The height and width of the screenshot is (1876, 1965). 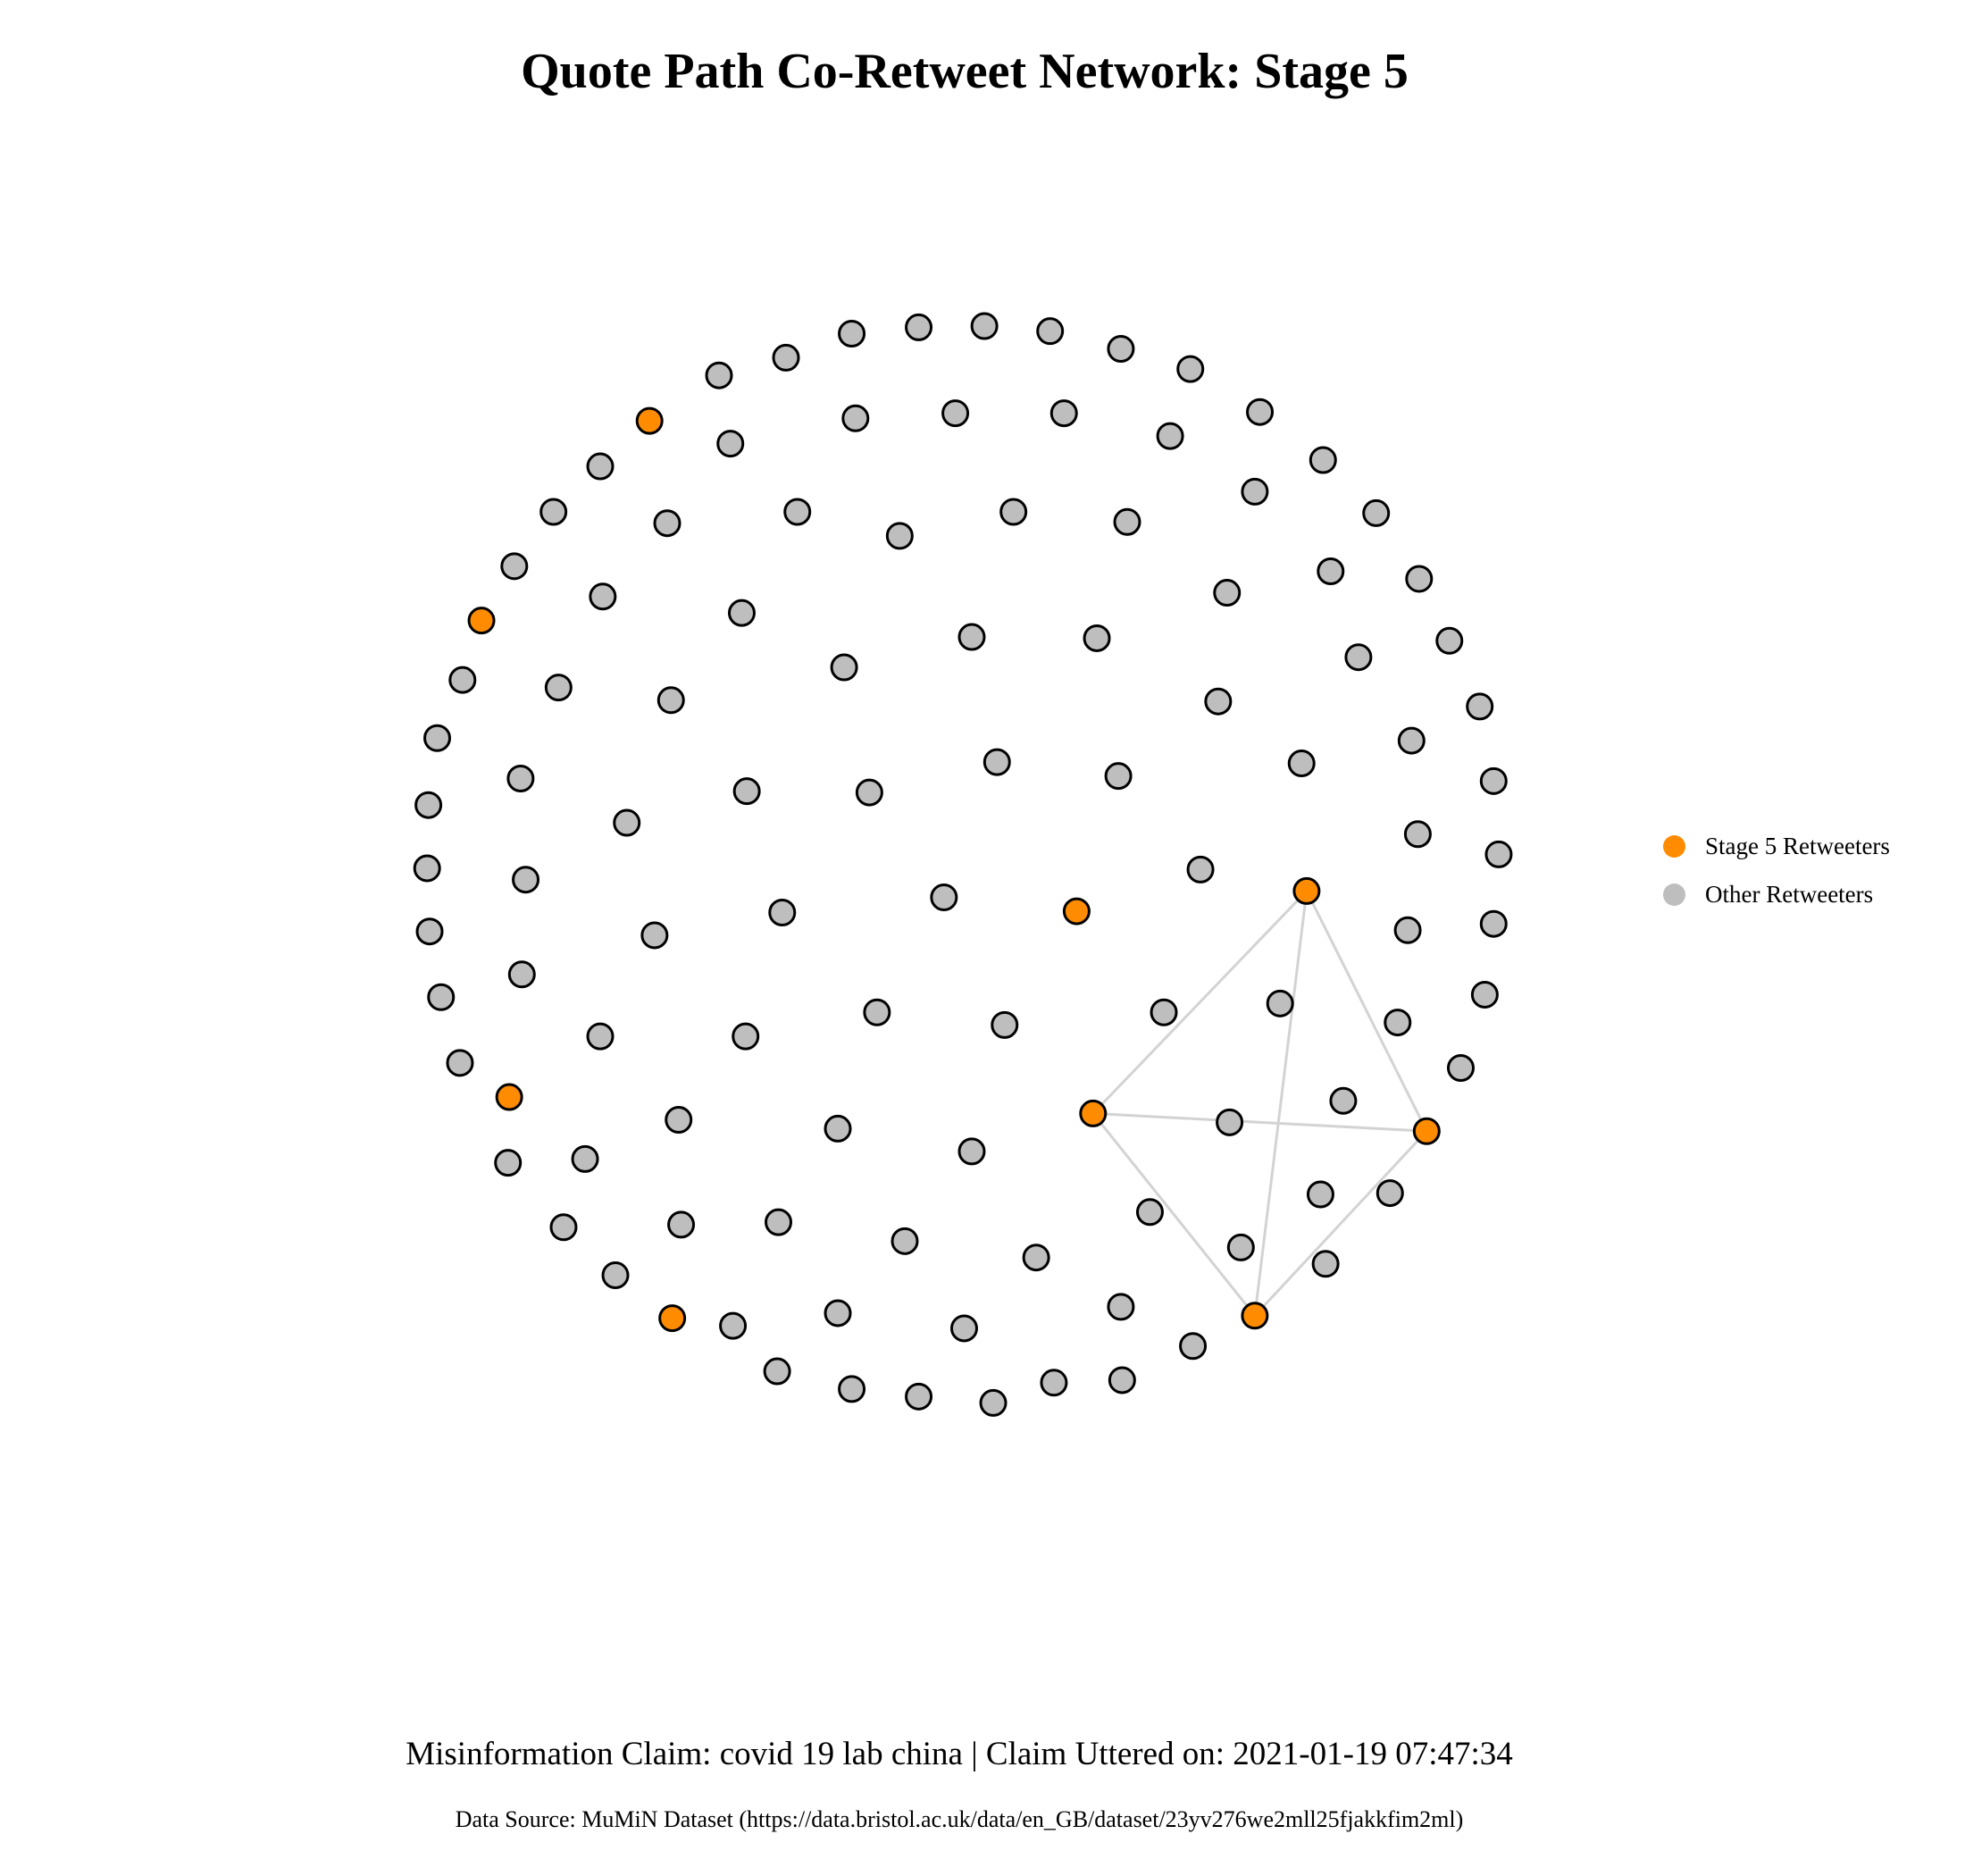 What do you see at coordinates (1776, 846) in the screenshot?
I see `legend-item-stage: Stage 5 Retweeters` at bounding box center [1776, 846].